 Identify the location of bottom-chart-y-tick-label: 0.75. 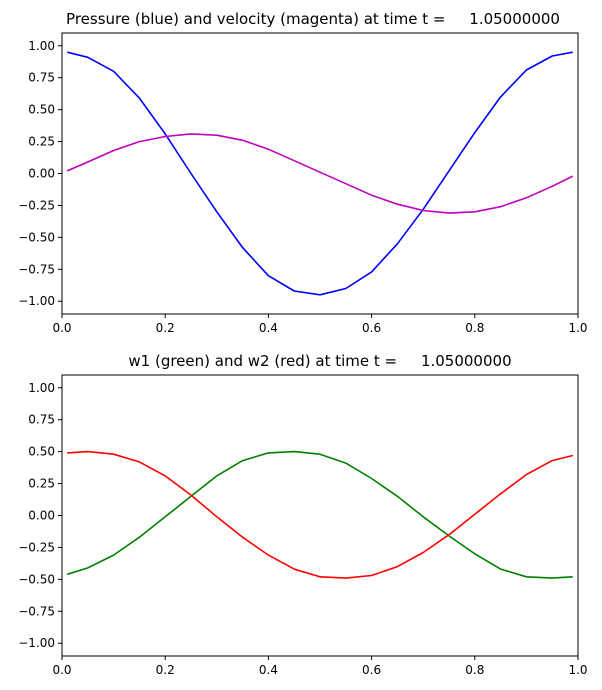
(41, 420).